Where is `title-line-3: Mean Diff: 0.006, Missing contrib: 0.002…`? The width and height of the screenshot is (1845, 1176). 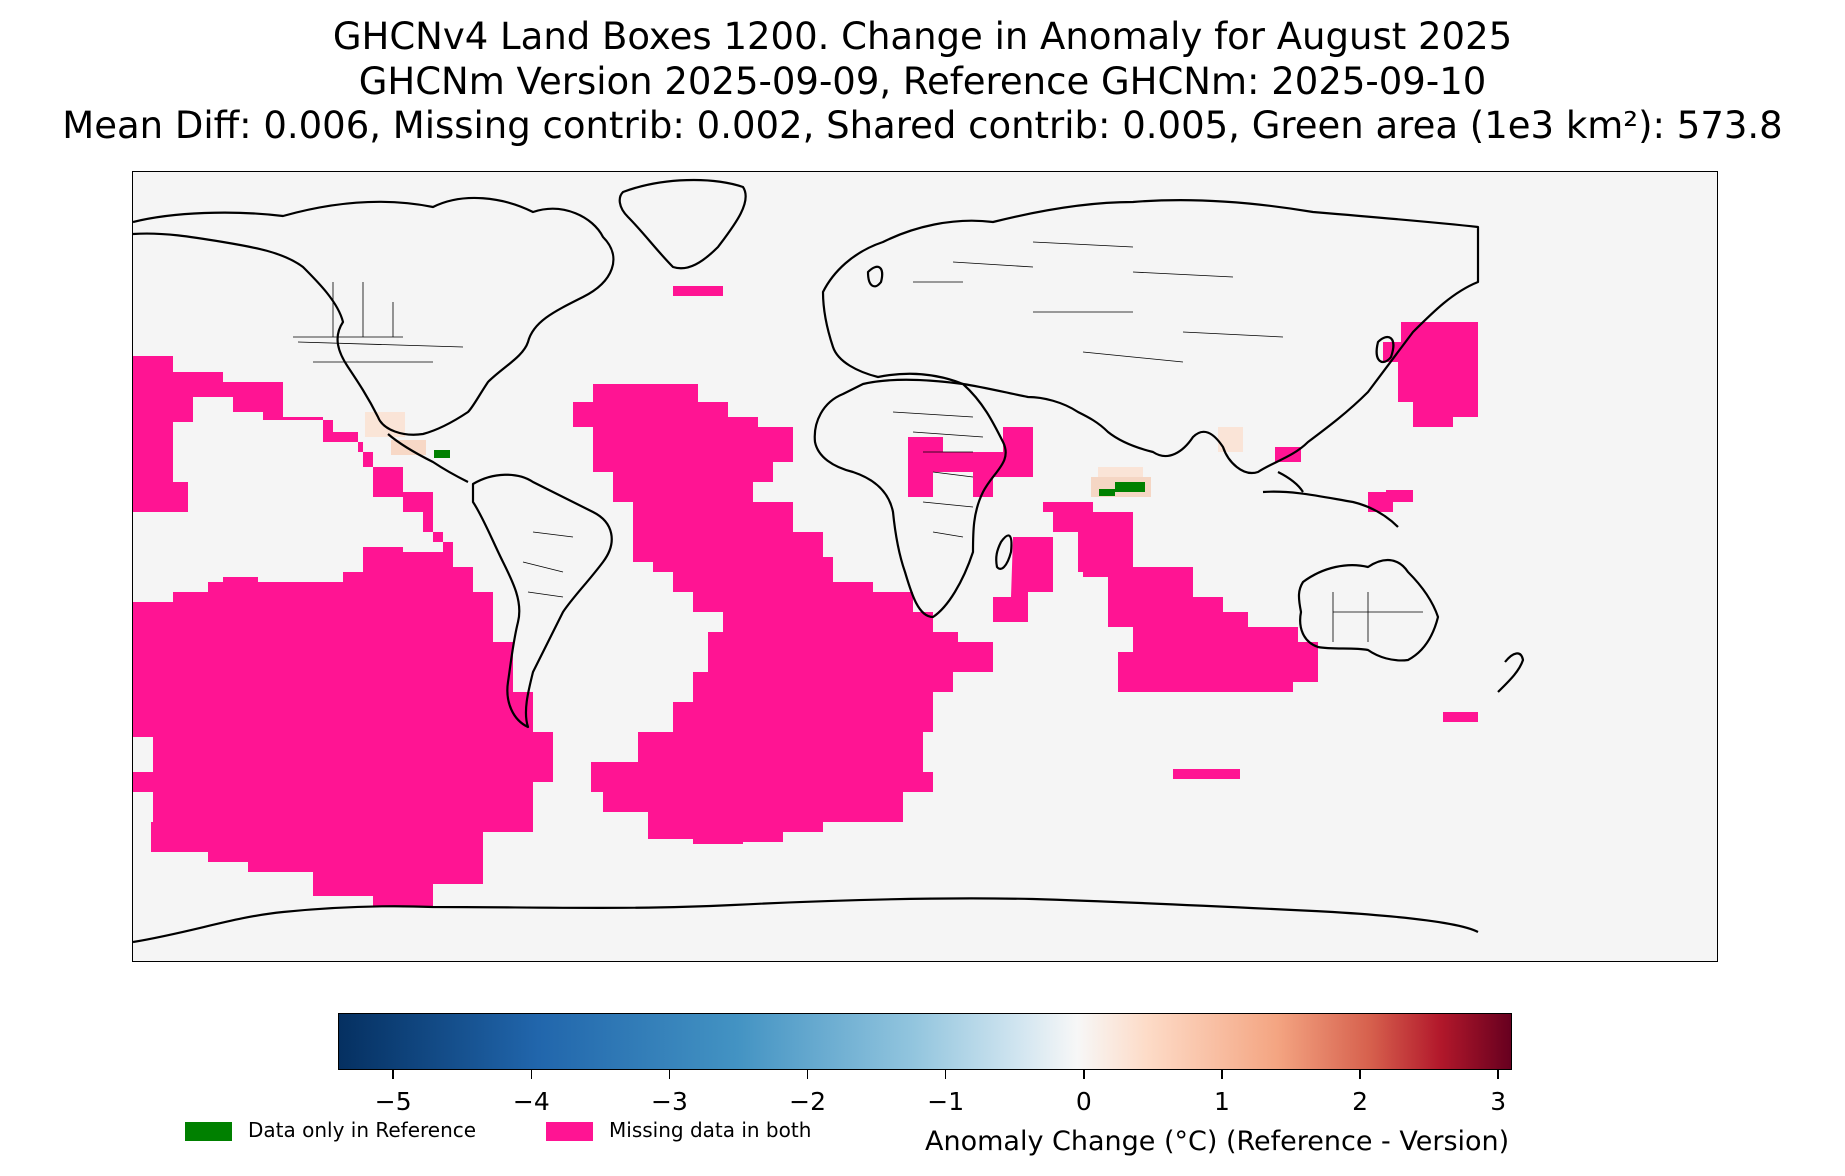
title-line-3: Mean Diff: 0.006, Missing contrib: 0.002… is located at coordinates (922, 125).